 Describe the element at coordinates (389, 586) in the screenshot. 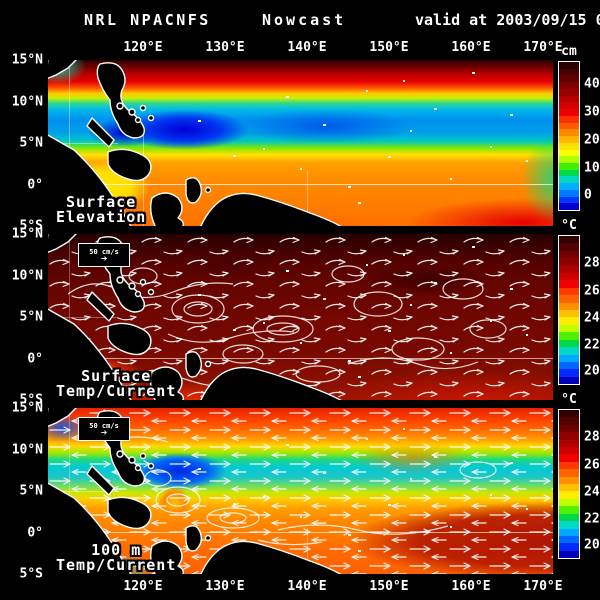

I see `lon-tick-label: 150°E` at that location.